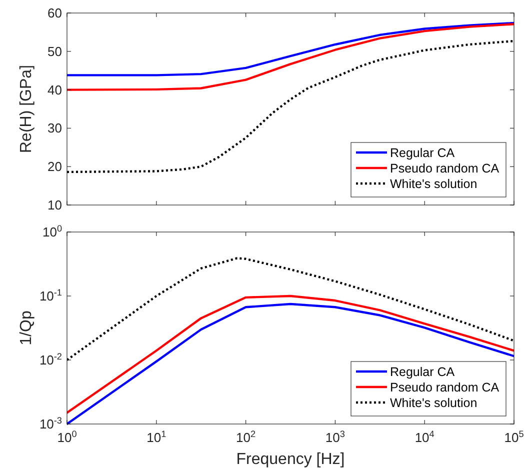 Image resolution: width=526 pixels, height=473 pixels. I want to click on y-tick-label: 40, so click(55, 90).